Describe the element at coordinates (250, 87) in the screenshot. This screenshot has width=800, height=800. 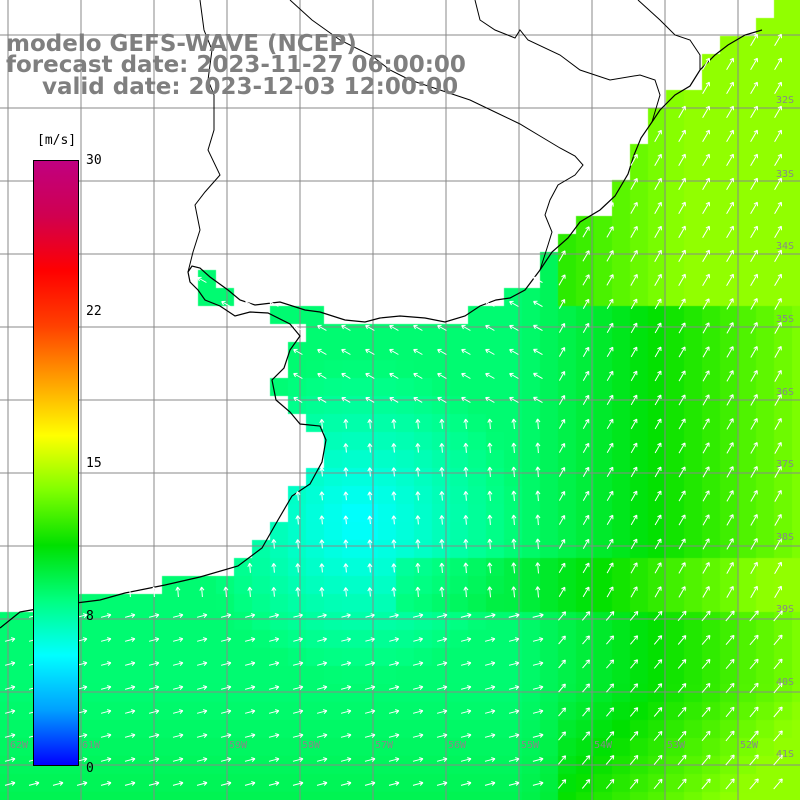
I see `valid-date: valid date: 2023-12-03 12:00:00` at that location.